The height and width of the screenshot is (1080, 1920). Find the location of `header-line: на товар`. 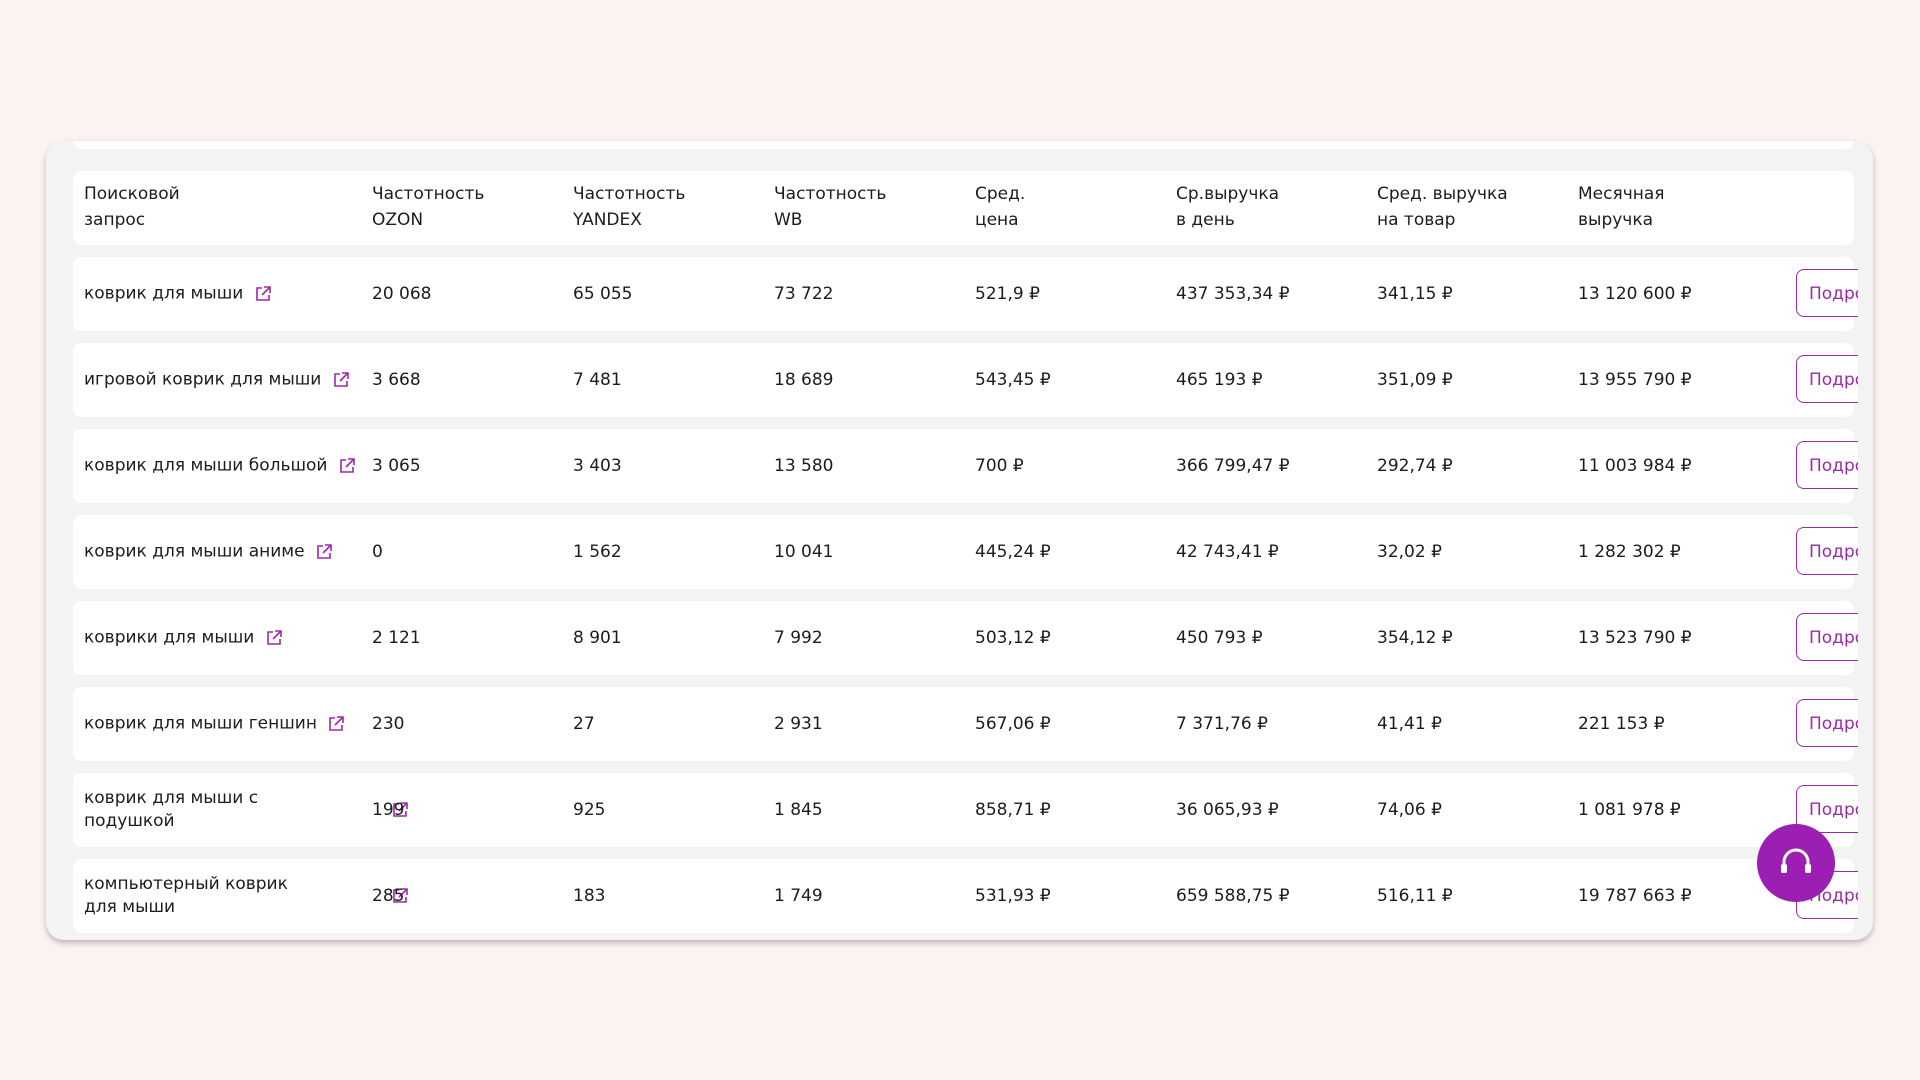

header-line: на товар is located at coordinates (1416, 220).